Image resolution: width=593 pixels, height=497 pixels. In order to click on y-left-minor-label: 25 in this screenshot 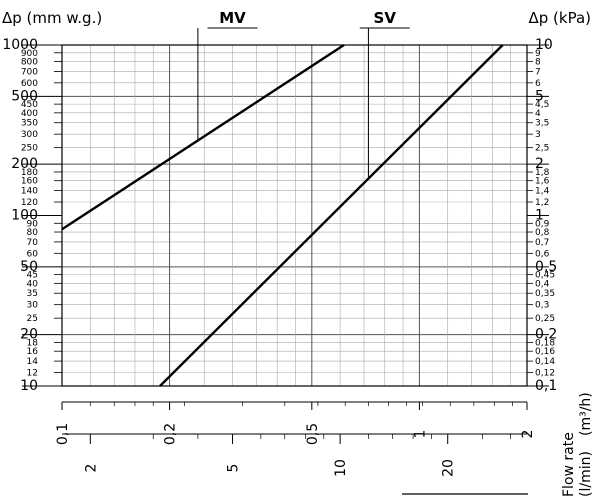, I will do `click(32, 319)`.